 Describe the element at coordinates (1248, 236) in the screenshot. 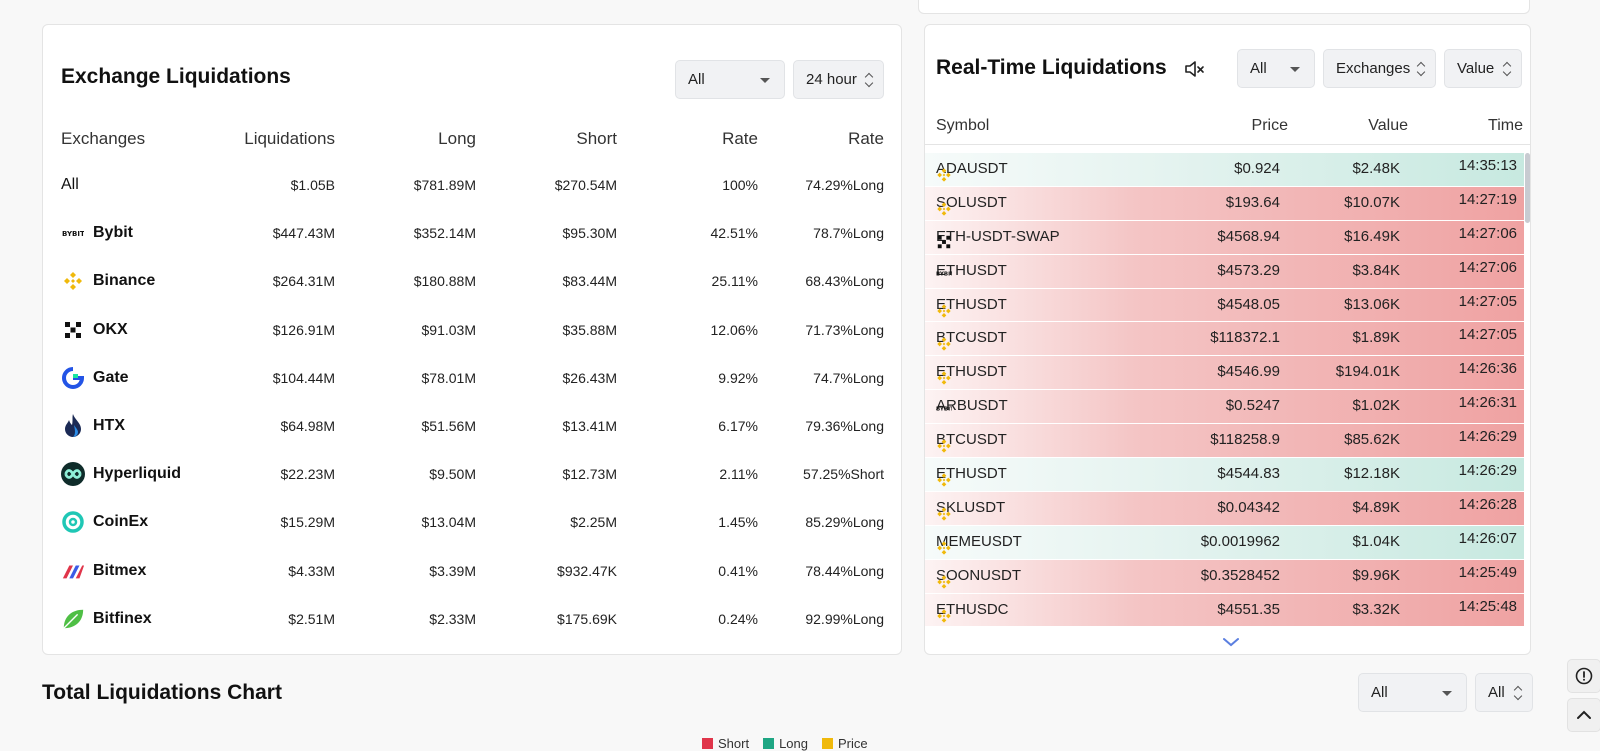

I see `price-cell: $4568.94` at that location.